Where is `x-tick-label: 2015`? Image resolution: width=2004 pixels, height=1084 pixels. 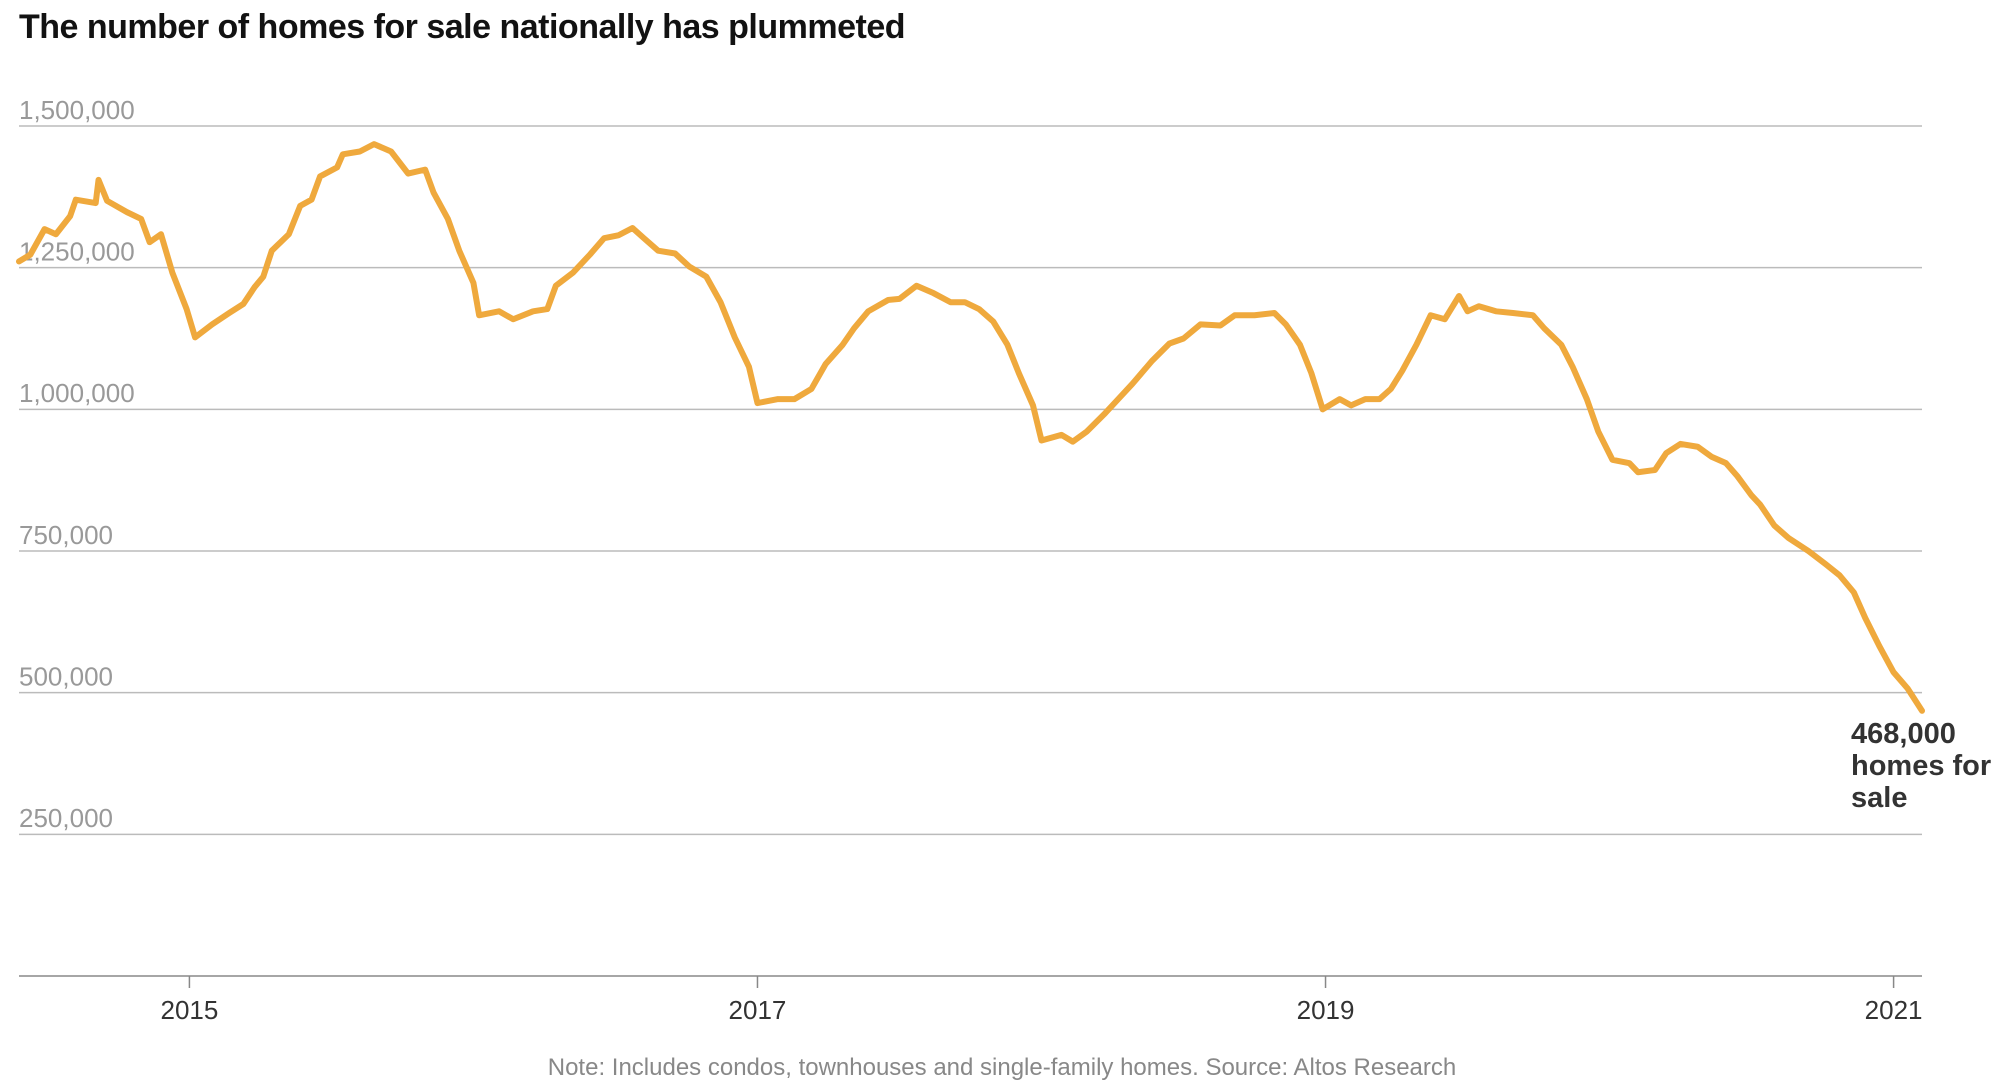 x-tick-label: 2015 is located at coordinates (189, 1010).